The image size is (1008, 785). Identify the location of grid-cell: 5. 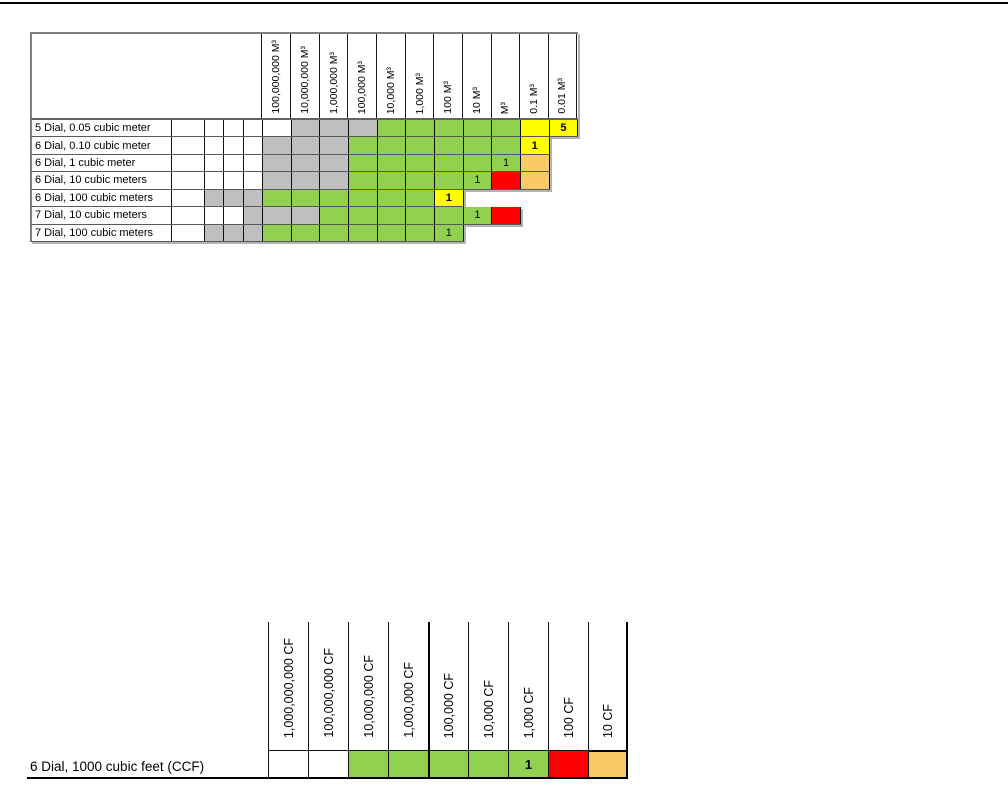
(564, 128).